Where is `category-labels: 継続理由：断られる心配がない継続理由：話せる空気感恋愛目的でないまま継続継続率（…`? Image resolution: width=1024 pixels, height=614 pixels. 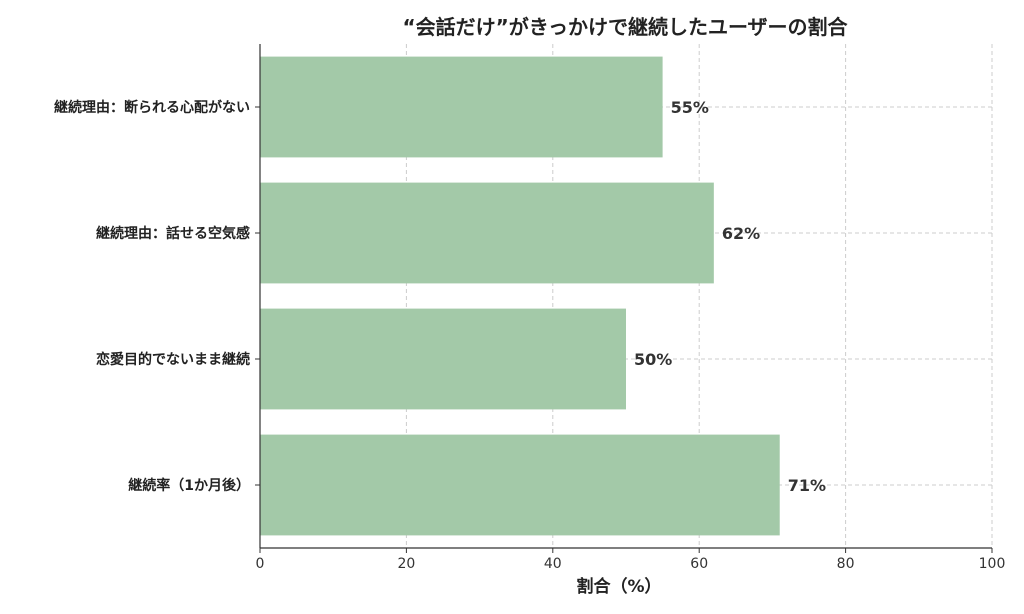 category-labels: 継続理由：断られる心配がない継続理由：話せる空気感恋愛目的でないまま継続継続率（… is located at coordinates (152, 296).